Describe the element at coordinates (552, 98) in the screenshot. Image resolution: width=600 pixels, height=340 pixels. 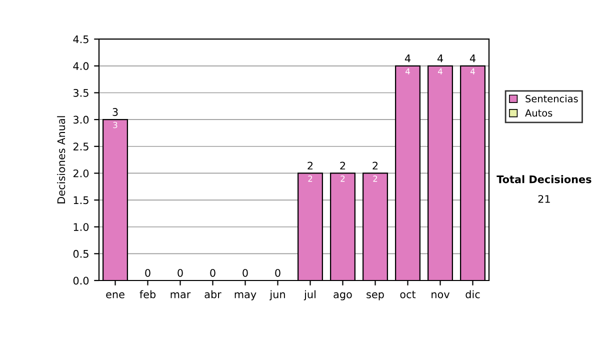
I see `legend-label: Sentencias` at that location.